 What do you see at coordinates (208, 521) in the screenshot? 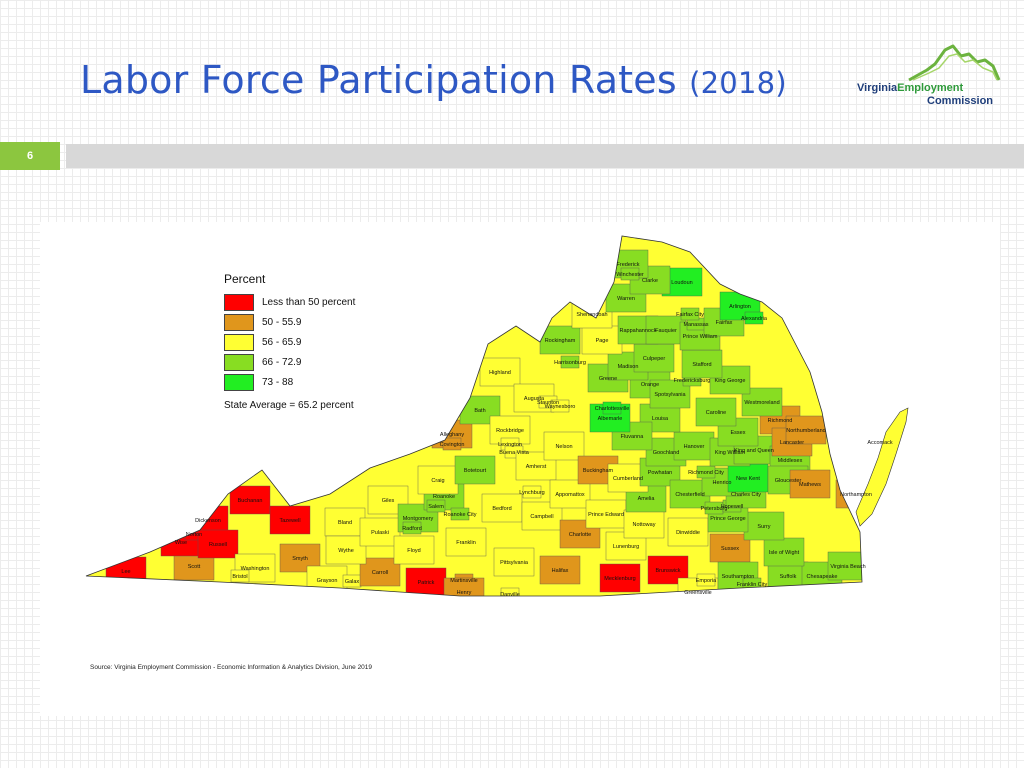
I see `county-label: Dickenson` at bounding box center [208, 521].